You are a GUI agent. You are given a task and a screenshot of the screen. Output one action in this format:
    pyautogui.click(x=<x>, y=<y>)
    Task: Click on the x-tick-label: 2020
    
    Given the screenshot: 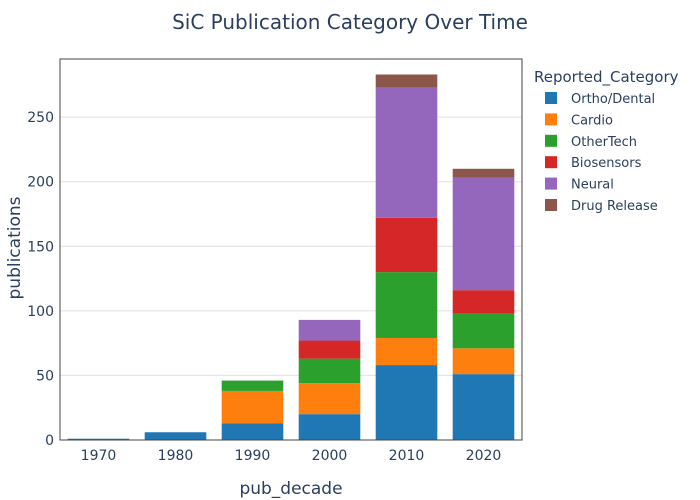 What is the action you would take?
    pyautogui.click(x=484, y=456)
    